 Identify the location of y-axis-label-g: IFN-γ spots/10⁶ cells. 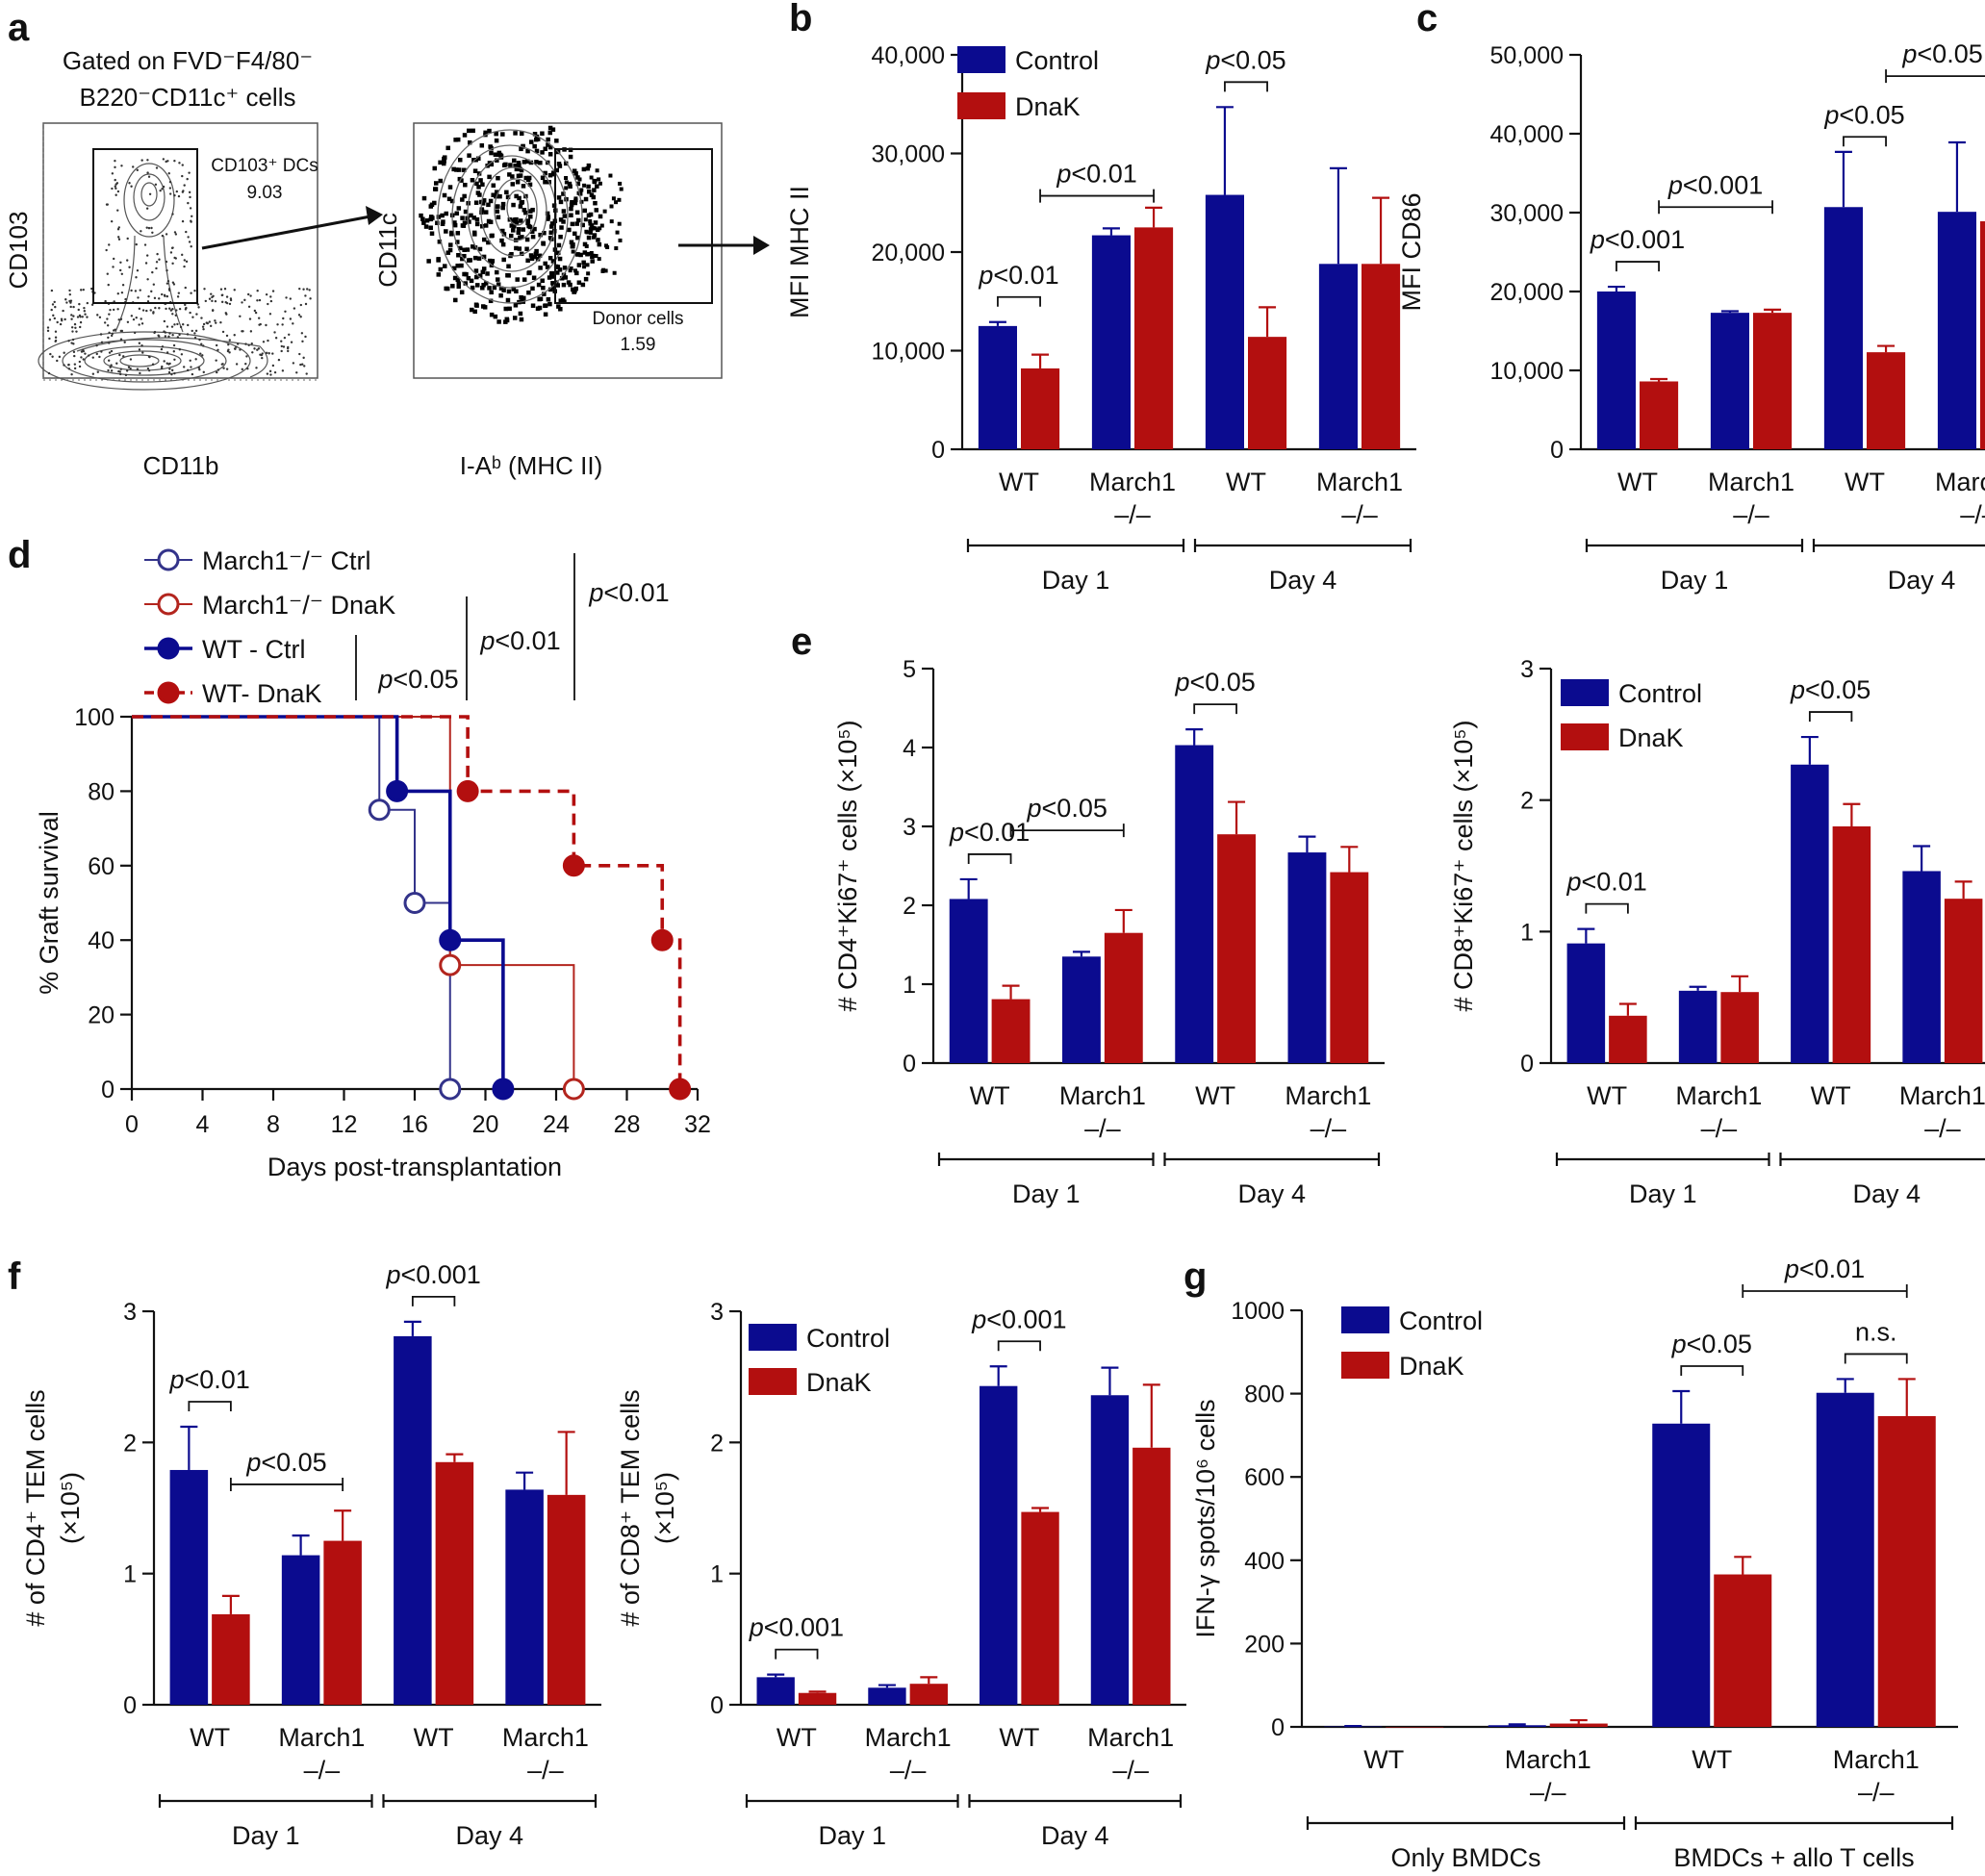
(1205, 1518).